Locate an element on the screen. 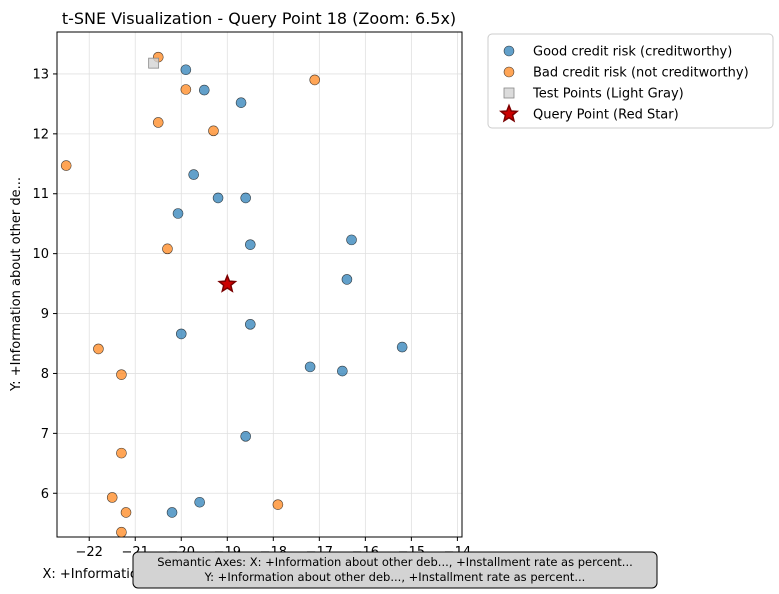 The width and height of the screenshot is (779, 594). semantic-axes-background is located at coordinates (395, 570).